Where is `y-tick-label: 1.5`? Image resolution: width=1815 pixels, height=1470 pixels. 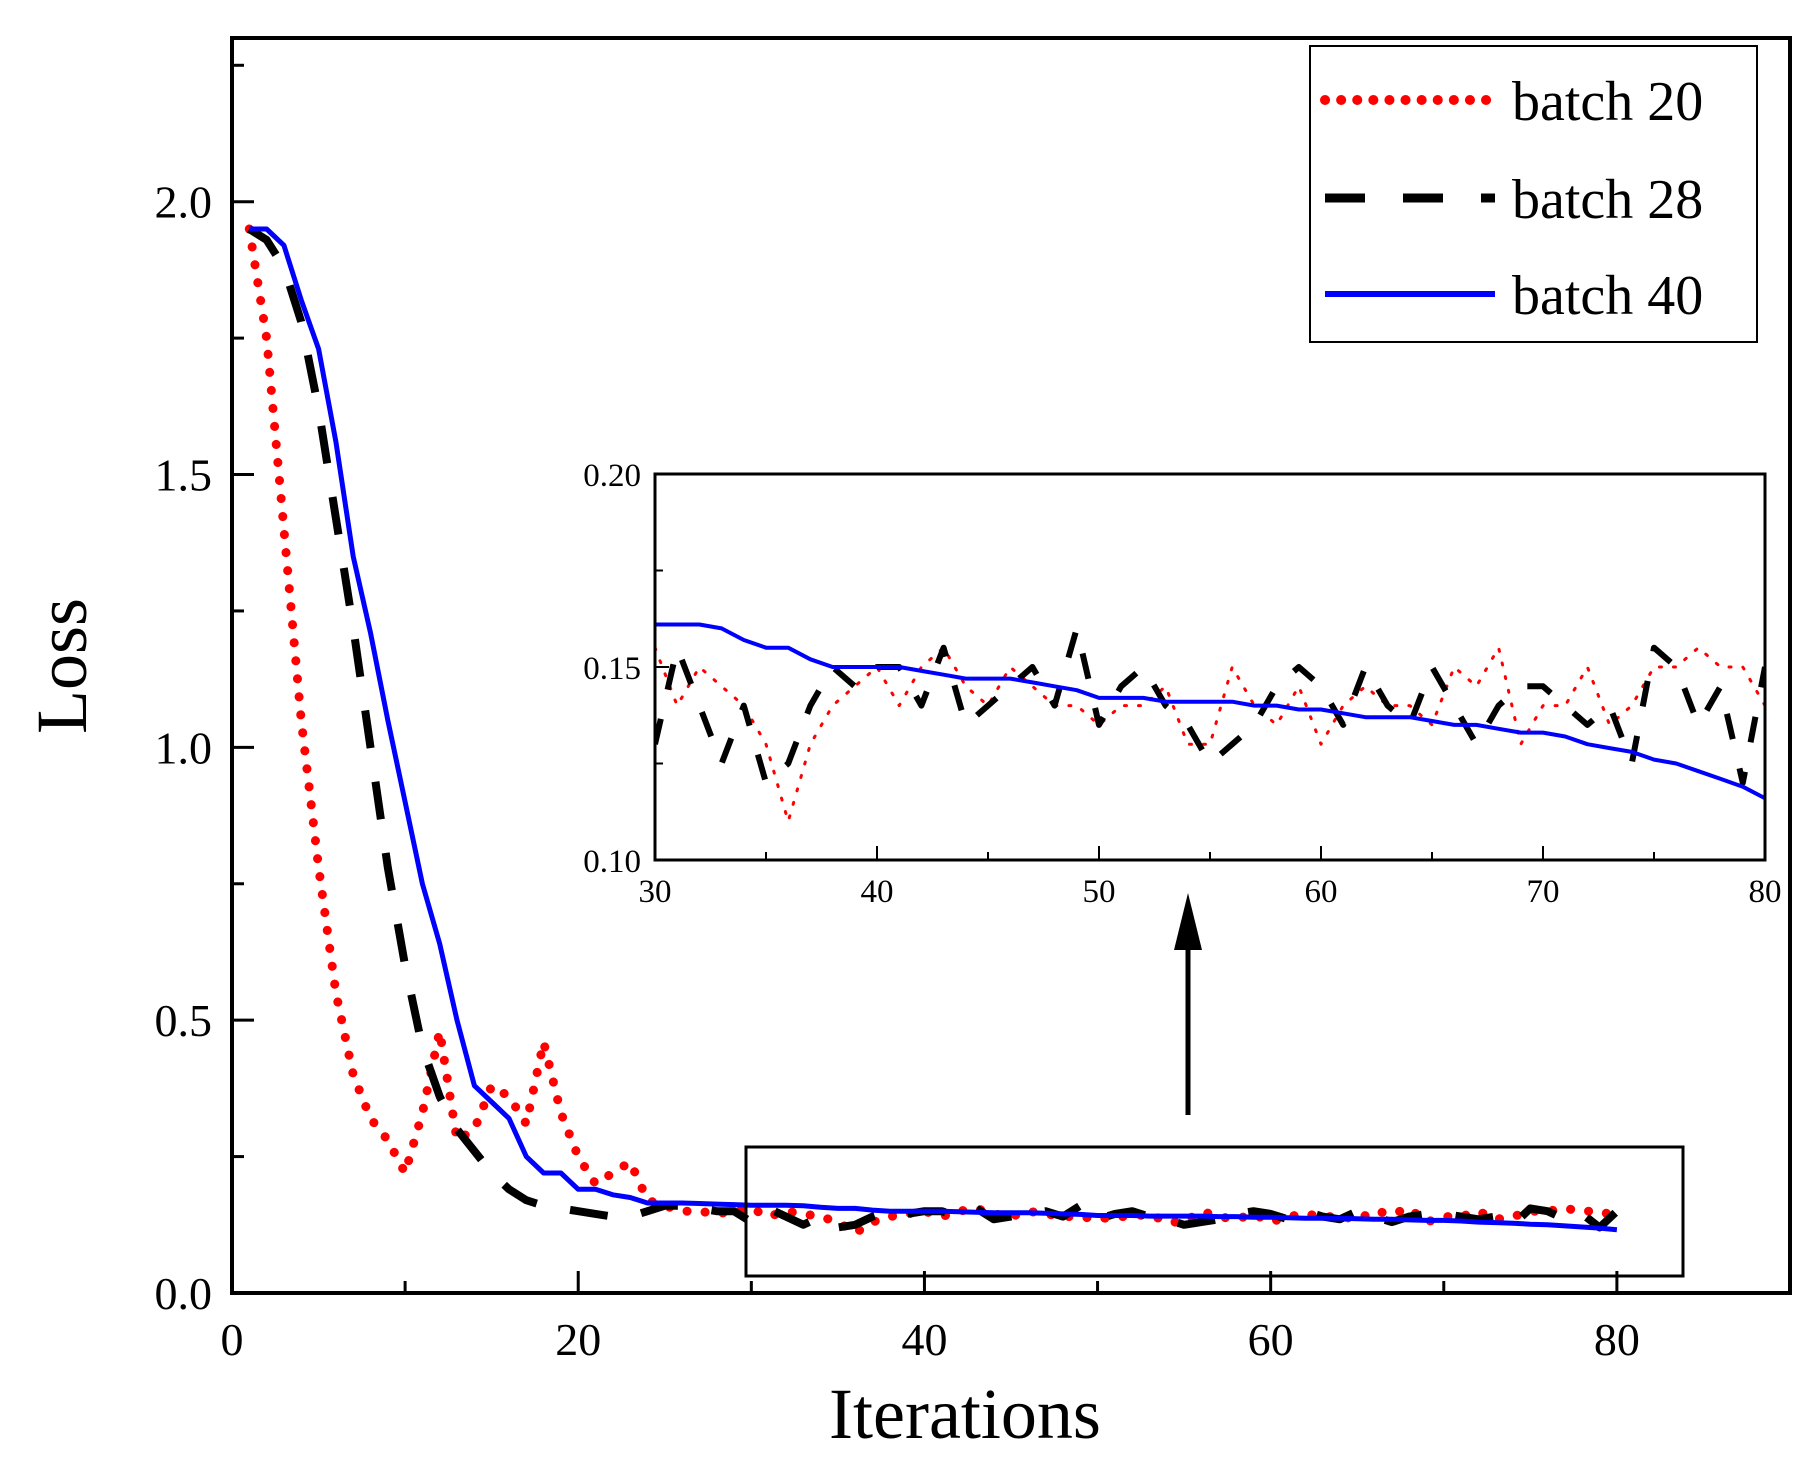
y-tick-label: 1.5 is located at coordinates (184, 475).